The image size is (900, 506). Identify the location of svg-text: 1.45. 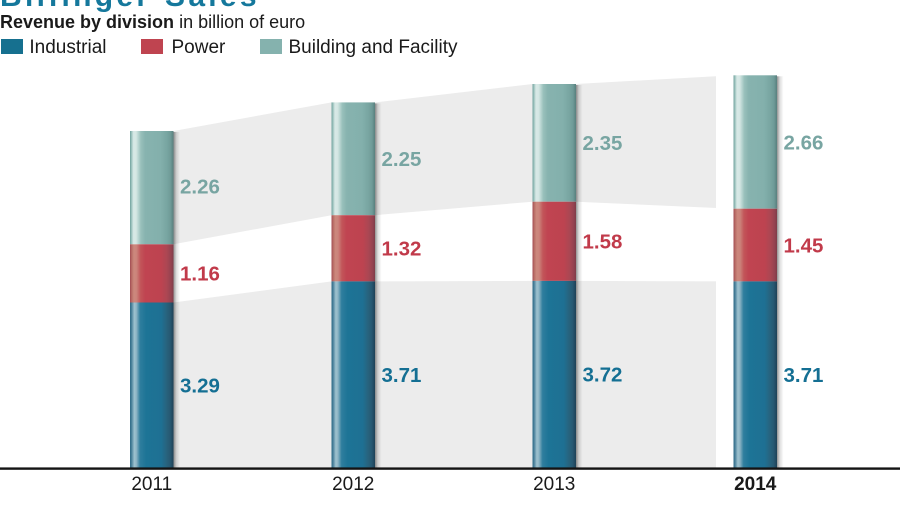
(804, 245).